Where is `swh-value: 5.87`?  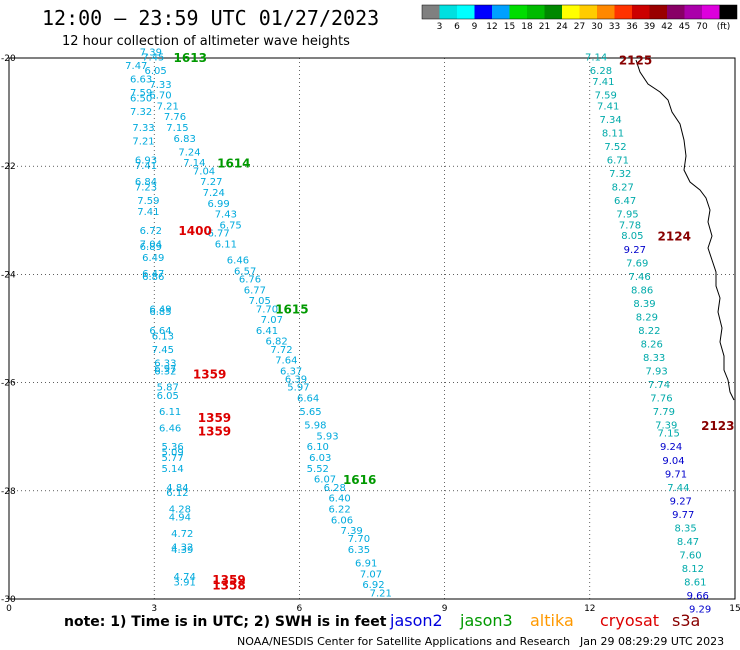
swh-value: 5.87 is located at coordinates (168, 388).